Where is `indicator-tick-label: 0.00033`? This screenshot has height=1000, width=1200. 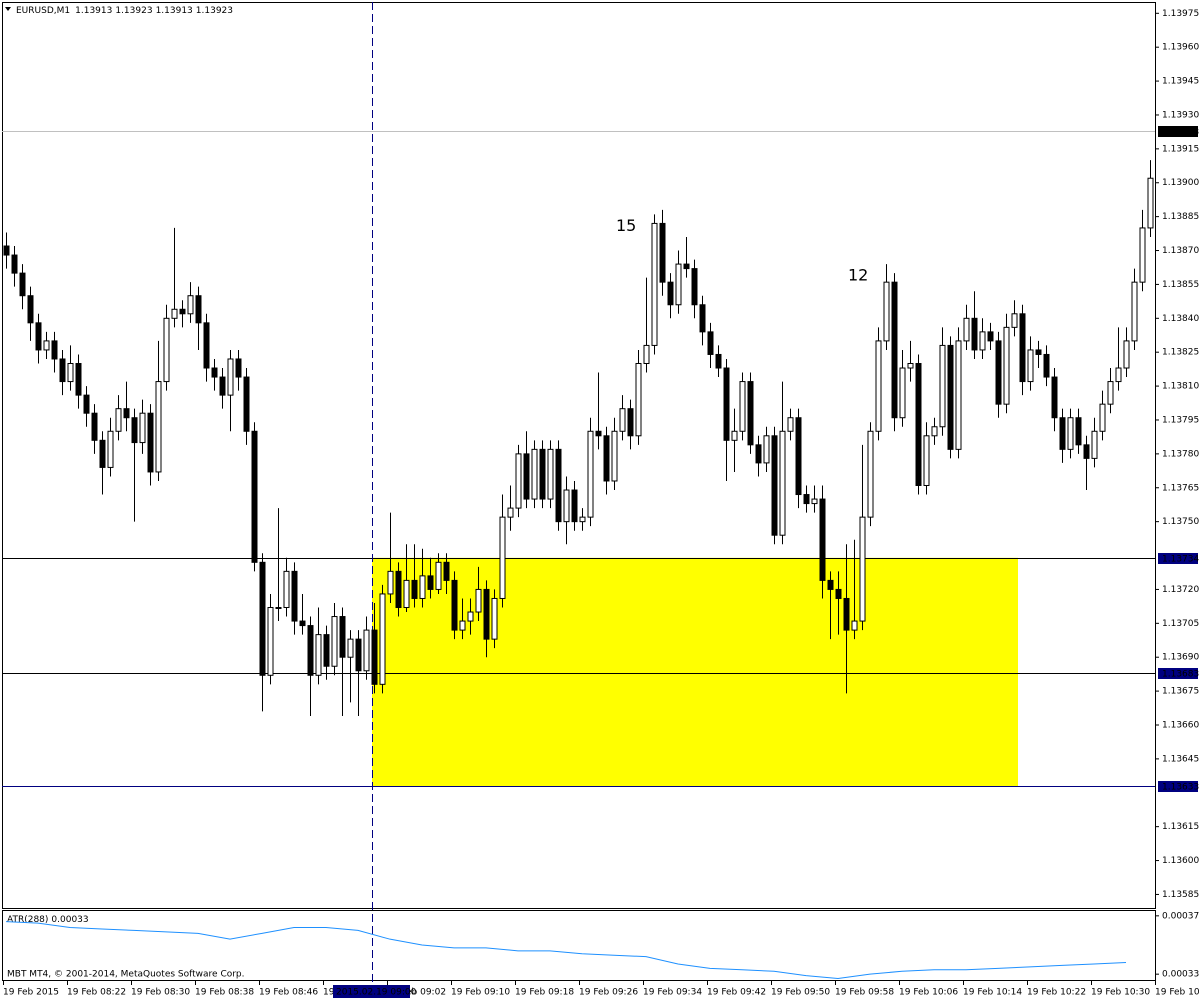 indicator-tick-label: 0.00033 is located at coordinates (1180, 975).